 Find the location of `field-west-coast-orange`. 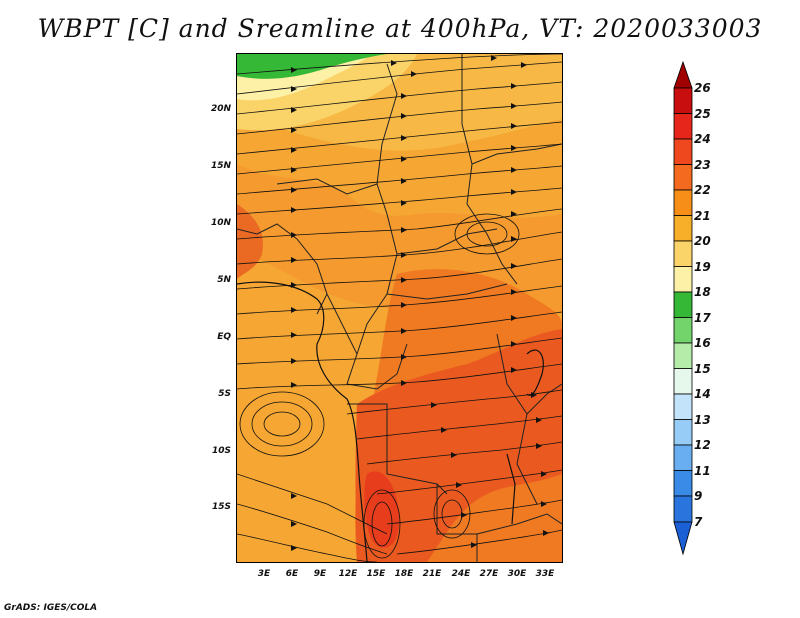

field-west-coast-orange is located at coordinates (250, 241).